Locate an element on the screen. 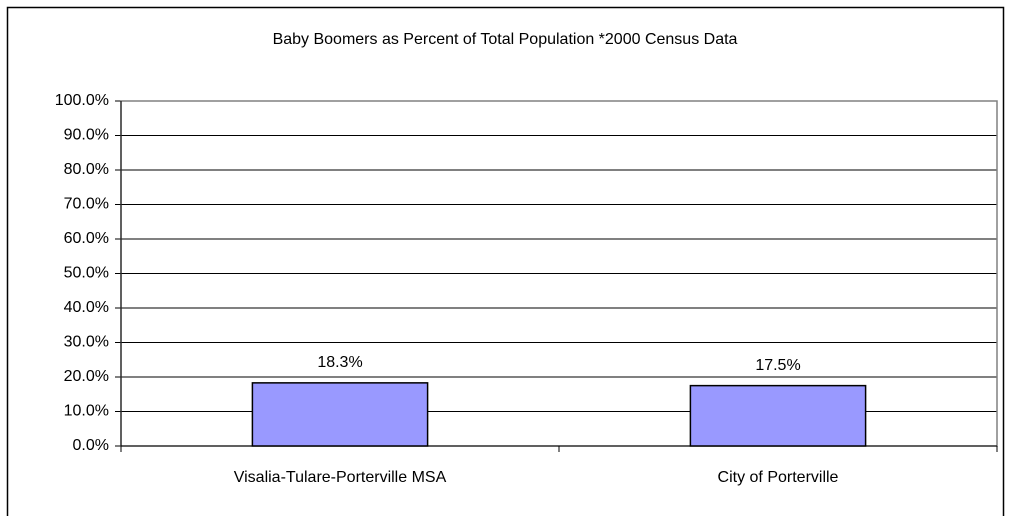  y-tick-label: 70.0% is located at coordinates (86, 204).